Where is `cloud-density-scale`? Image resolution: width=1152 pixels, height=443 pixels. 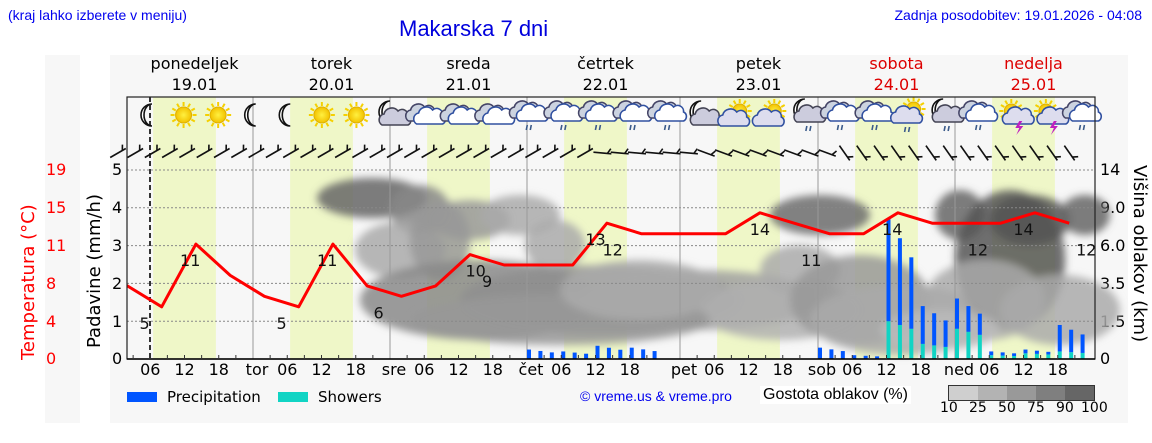 cloud-density-scale is located at coordinates (1021, 393).